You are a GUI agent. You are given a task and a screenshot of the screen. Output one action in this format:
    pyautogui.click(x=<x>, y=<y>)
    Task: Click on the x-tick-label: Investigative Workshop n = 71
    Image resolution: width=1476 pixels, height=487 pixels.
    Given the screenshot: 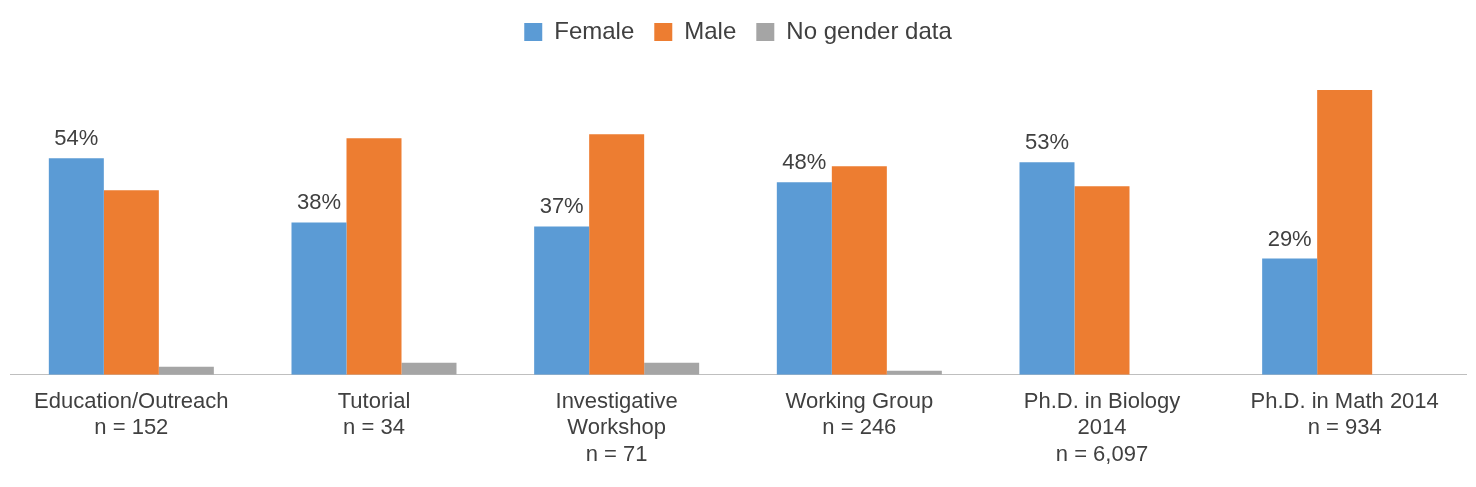 What is the action you would take?
    pyautogui.click(x=616, y=427)
    